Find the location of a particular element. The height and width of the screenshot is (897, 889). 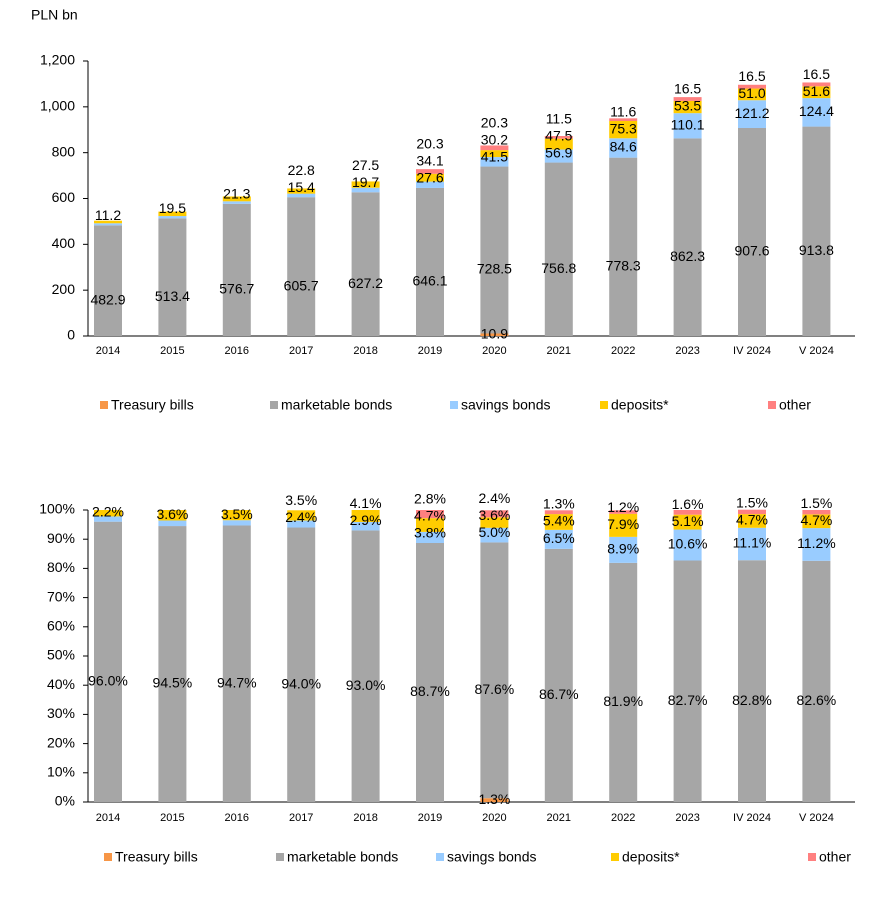

data-label: 56.9 is located at coordinates (558, 152).